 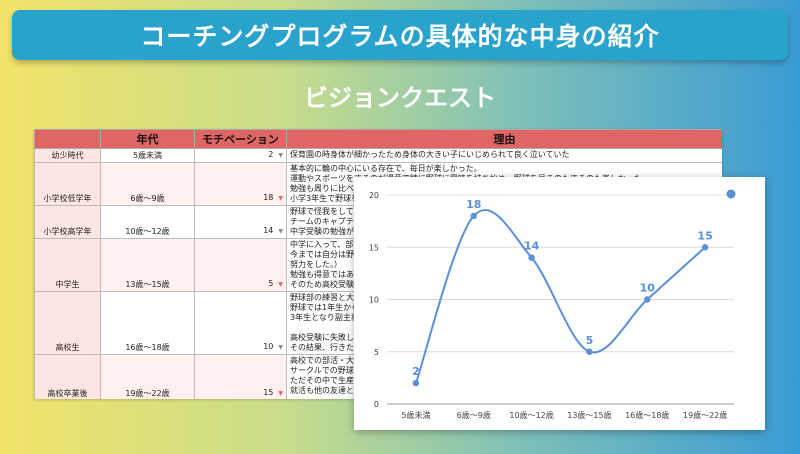 What do you see at coordinates (374, 300) in the screenshot?
I see `y-tick-label: 10` at bounding box center [374, 300].